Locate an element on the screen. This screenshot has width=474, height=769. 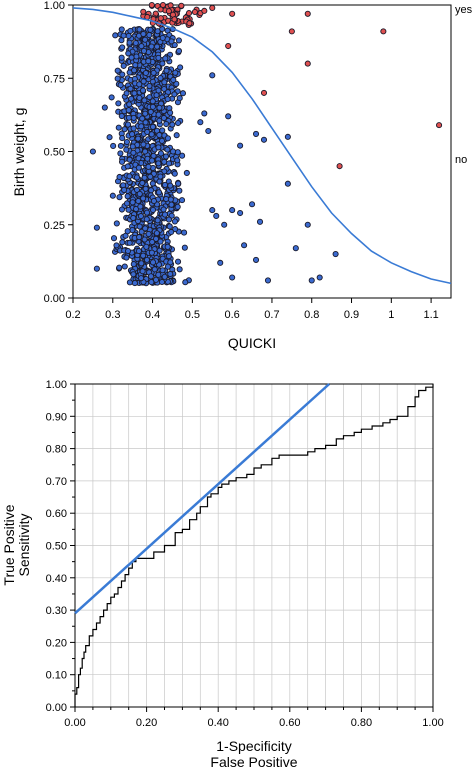
y-tick-label: 0.80 is located at coordinates (56, 450).